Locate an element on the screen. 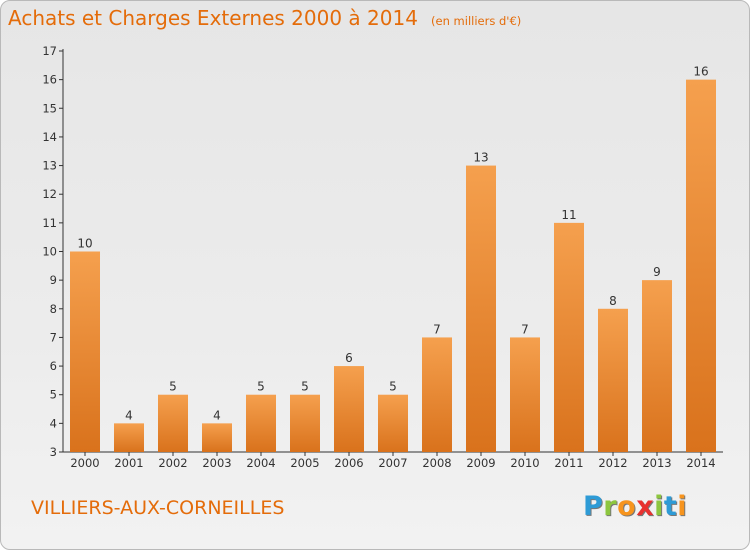  value-label-2012: 8 is located at coordinates (613, 301).